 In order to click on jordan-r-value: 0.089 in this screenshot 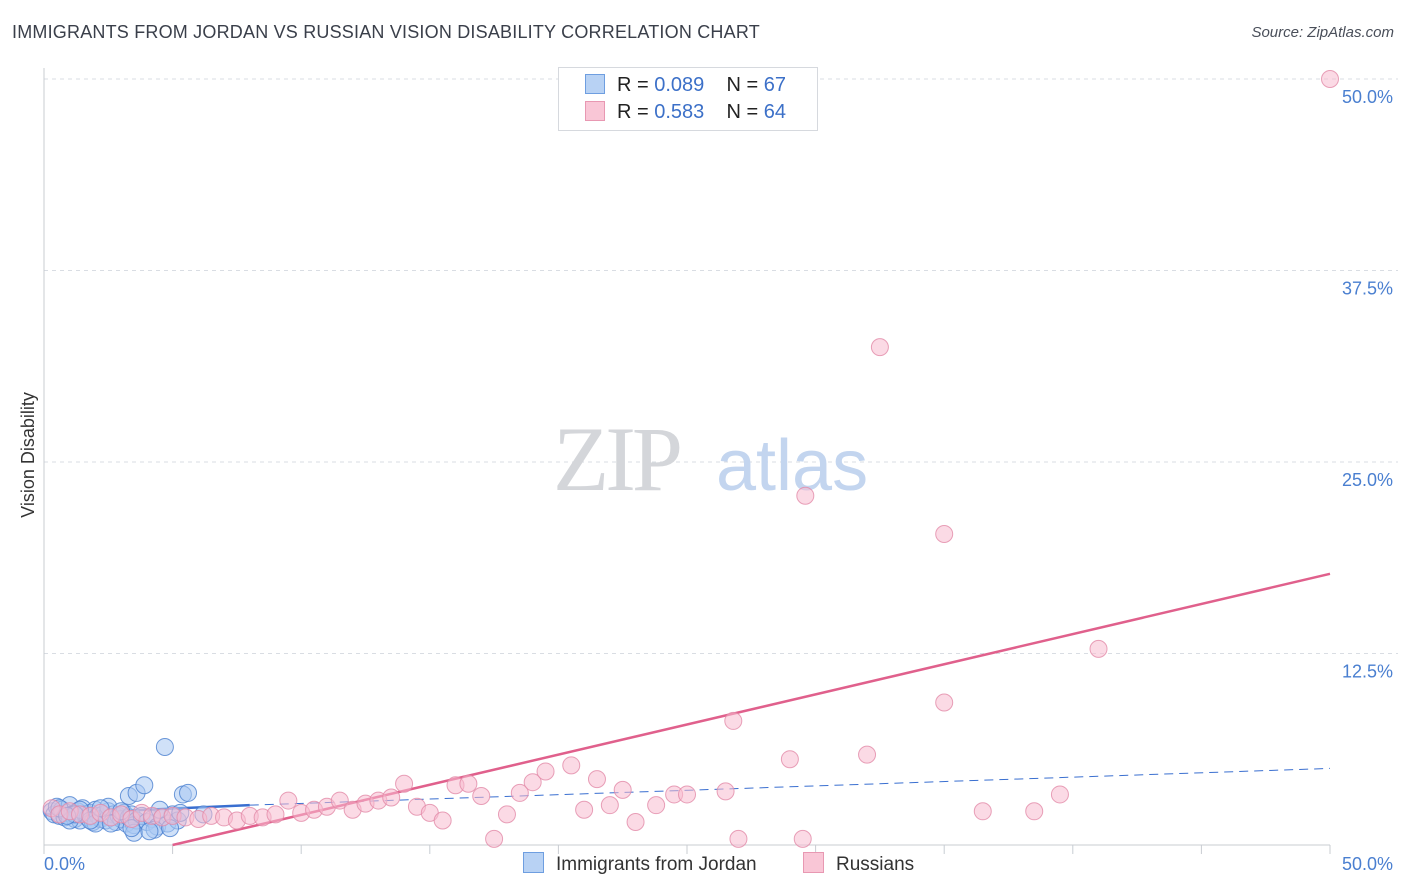, I will do `click(679, 85)`.